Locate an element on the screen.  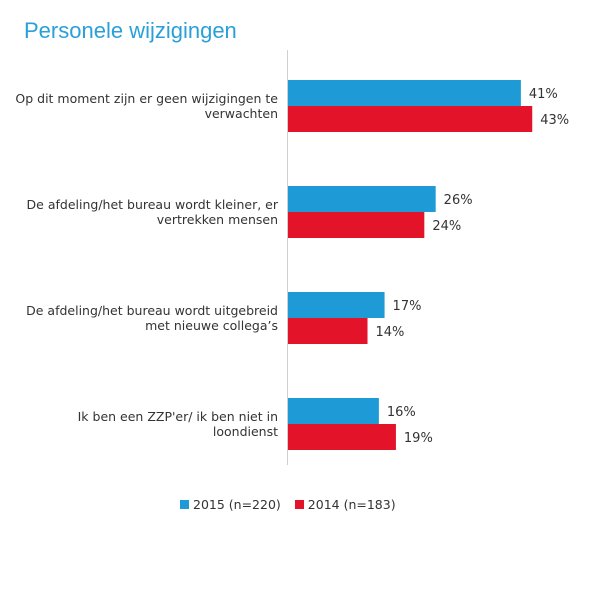
legend-item-2014: 2014 (n=183) is located at coordinates (345, 504).